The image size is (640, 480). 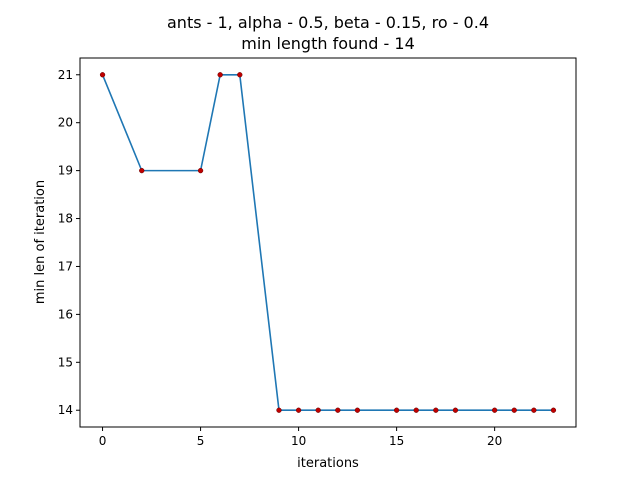 What do you see at coordinates (65, 362) in the screenshot?
I see `y-tick-label: 15` at bounding box center [65, 362].